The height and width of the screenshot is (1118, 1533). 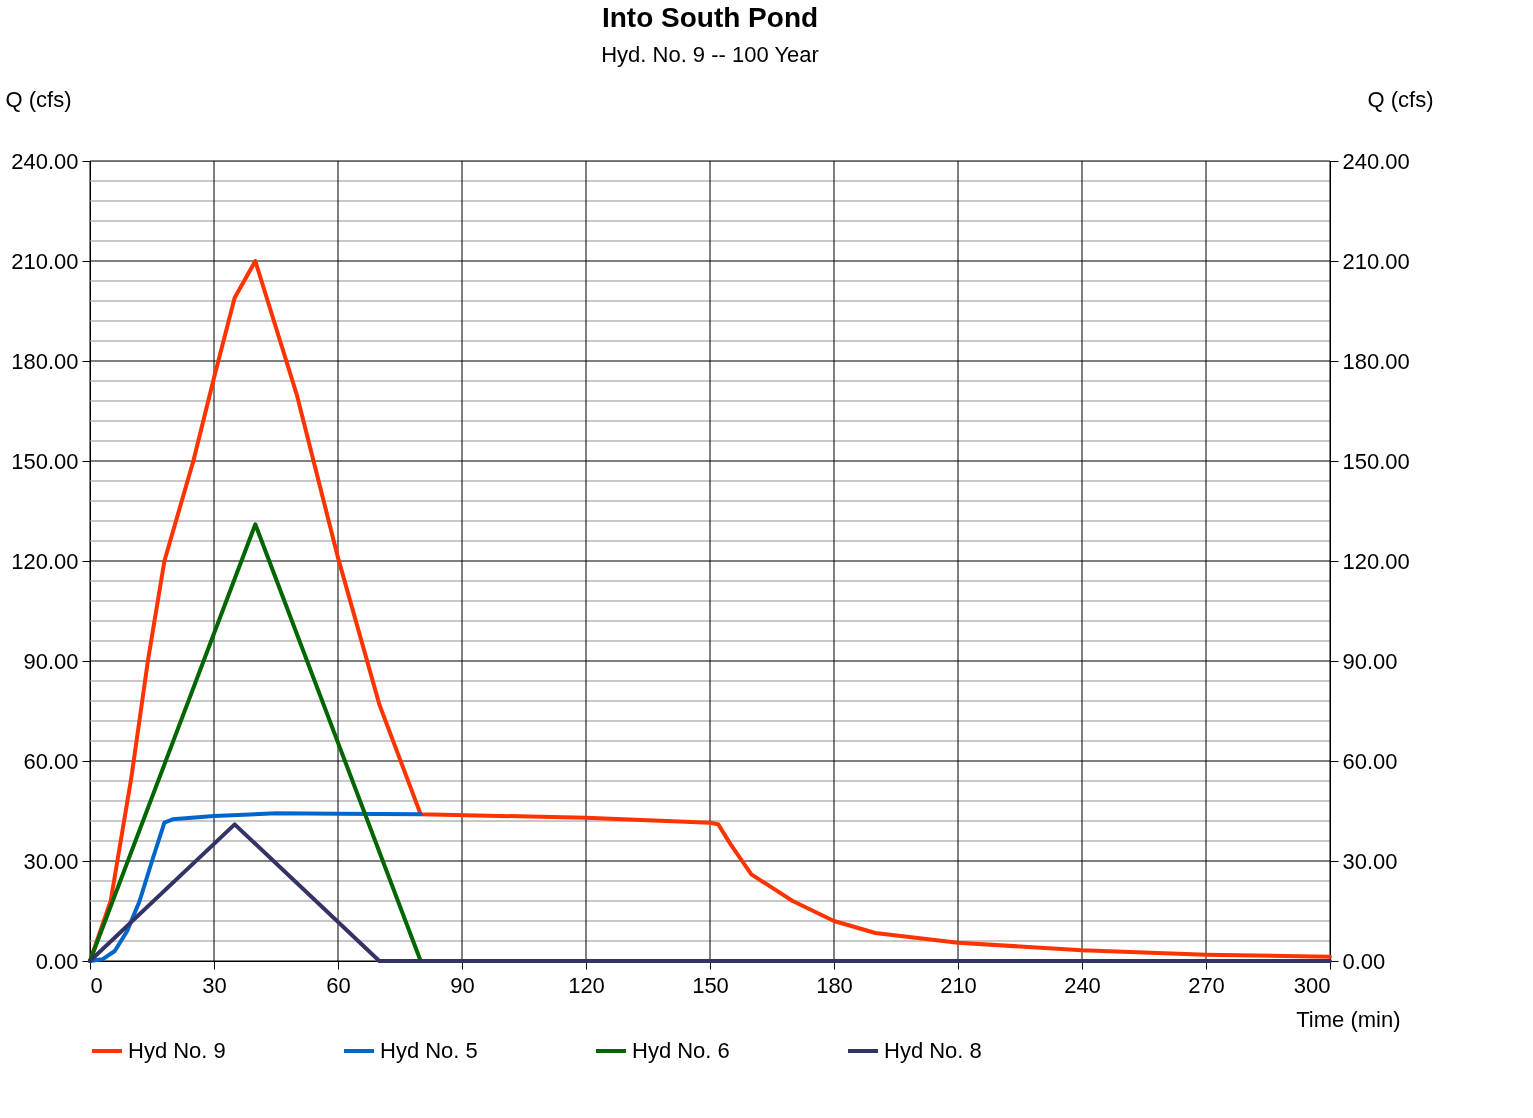 What do you see at coordinates (45, 361) in the screenshot?
I see `y-tick-label: 180.00` at bounding box center [45, 361].